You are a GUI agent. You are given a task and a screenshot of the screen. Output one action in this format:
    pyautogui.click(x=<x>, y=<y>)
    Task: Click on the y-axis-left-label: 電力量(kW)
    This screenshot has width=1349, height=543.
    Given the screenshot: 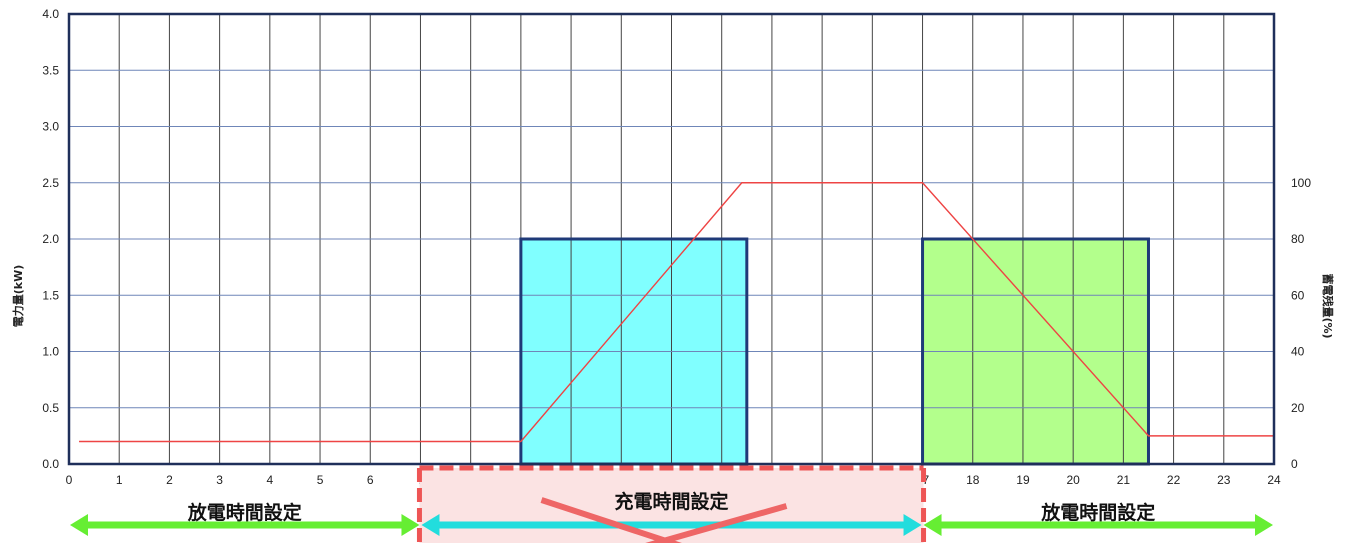 What is the action you would take?
    pyautogui.click(x=18, y=296)
    